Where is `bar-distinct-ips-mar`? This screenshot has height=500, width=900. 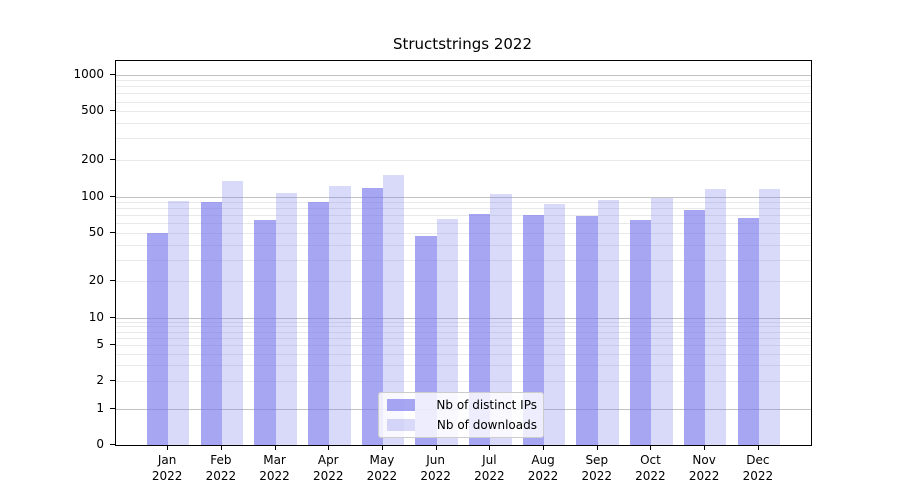
bar-distinct-ips-mar is located at coordinates (265, 332).